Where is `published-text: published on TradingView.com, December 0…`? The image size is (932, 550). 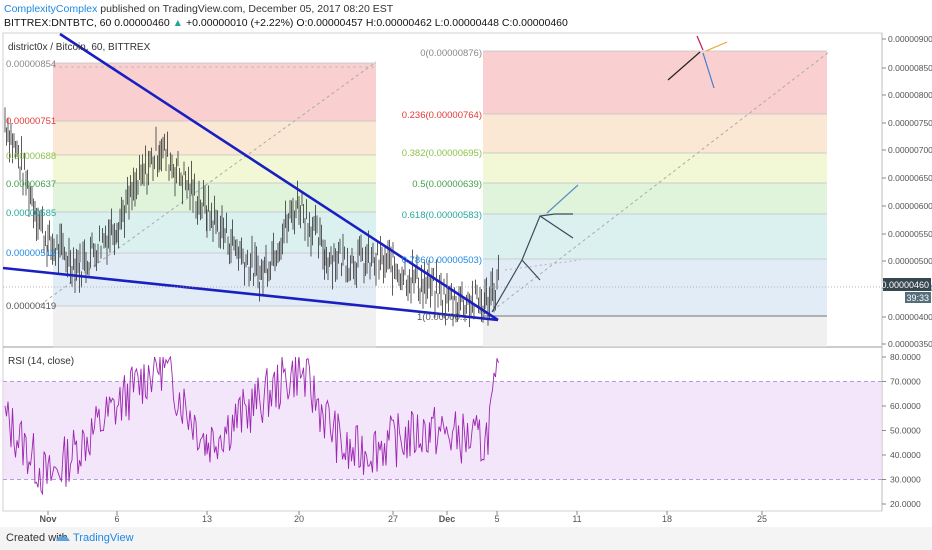 published-text: published on TradingView.com, December 0… is located at coordinates (247, 9).